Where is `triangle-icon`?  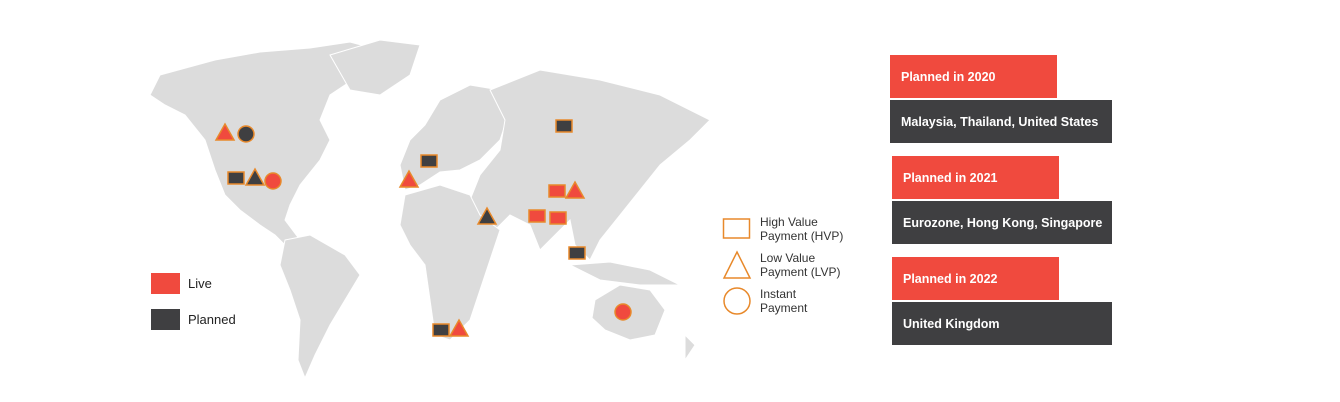
triangle-icon is located at coordinates (737, 264).